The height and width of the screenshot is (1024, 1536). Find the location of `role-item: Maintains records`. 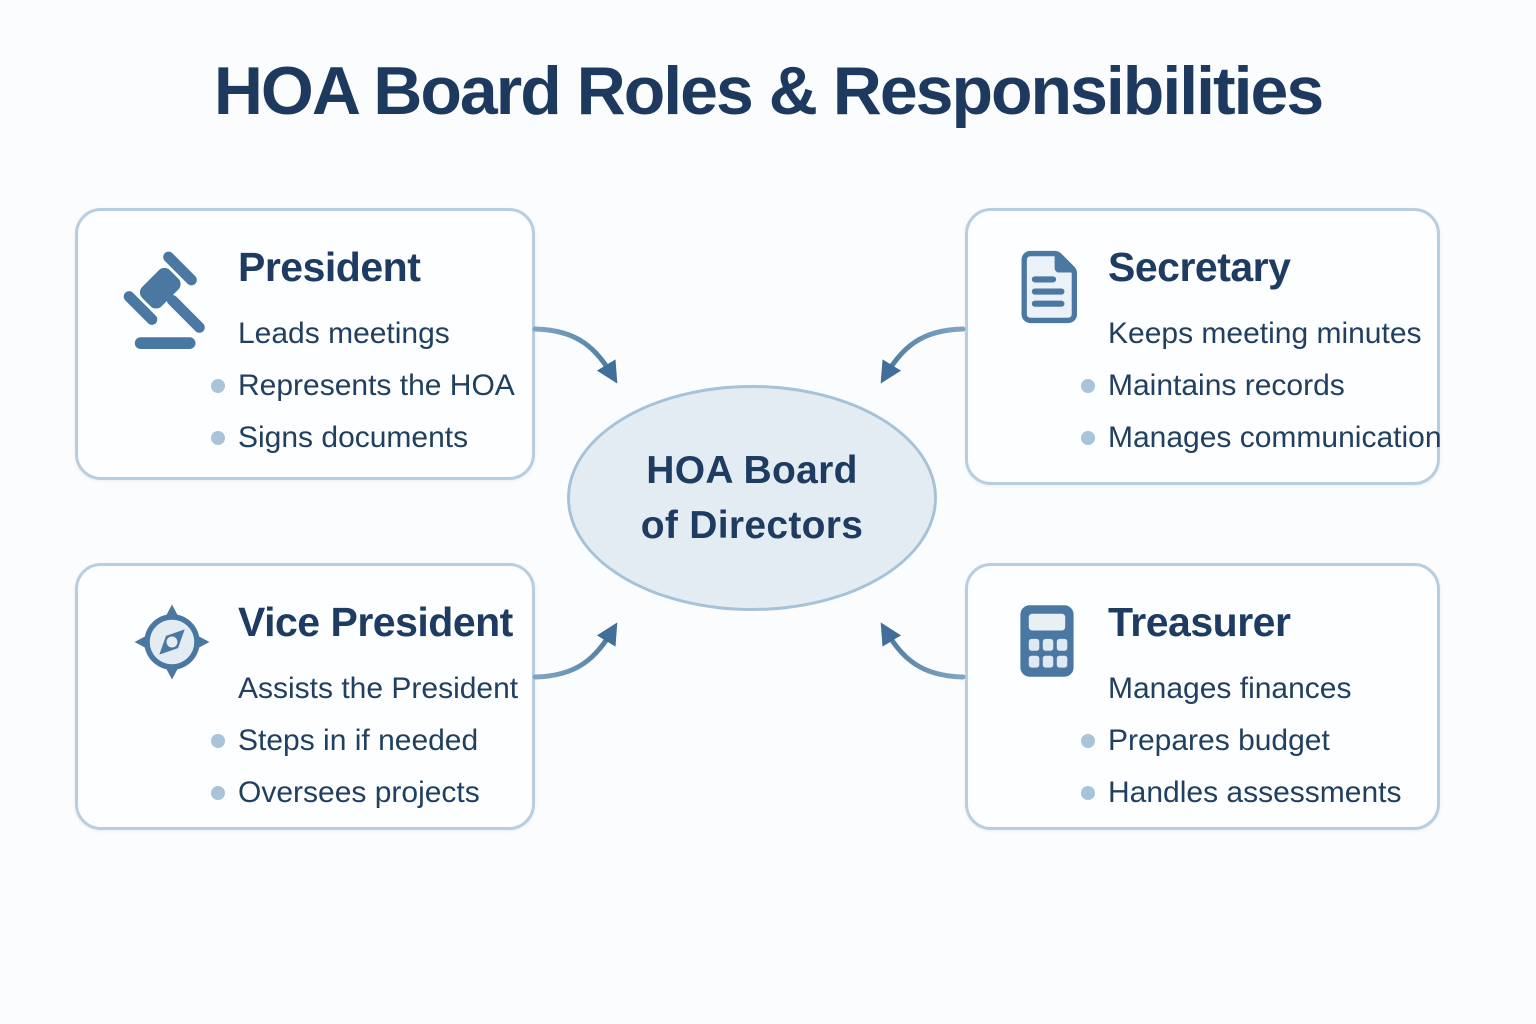

role-item: Maintains records is located at coordinates (1250, 386).